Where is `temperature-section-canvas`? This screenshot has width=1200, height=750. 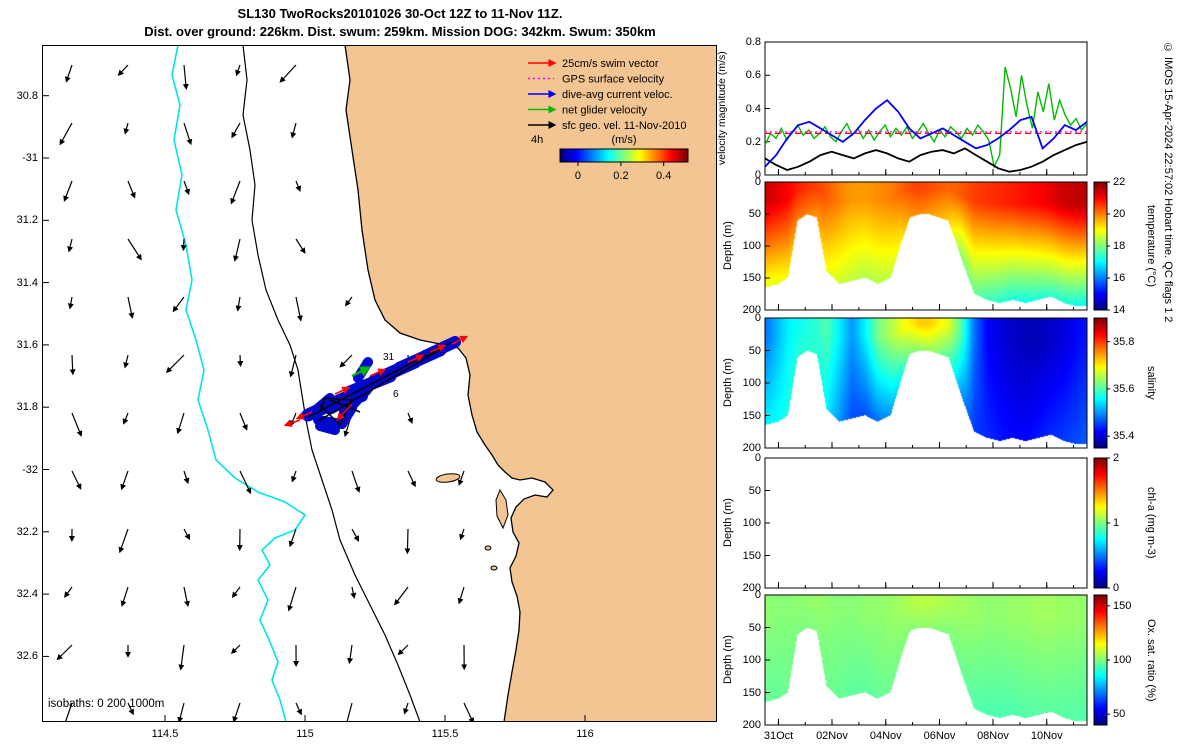
temperature-section-canvas is located at coordinates (926, 246).